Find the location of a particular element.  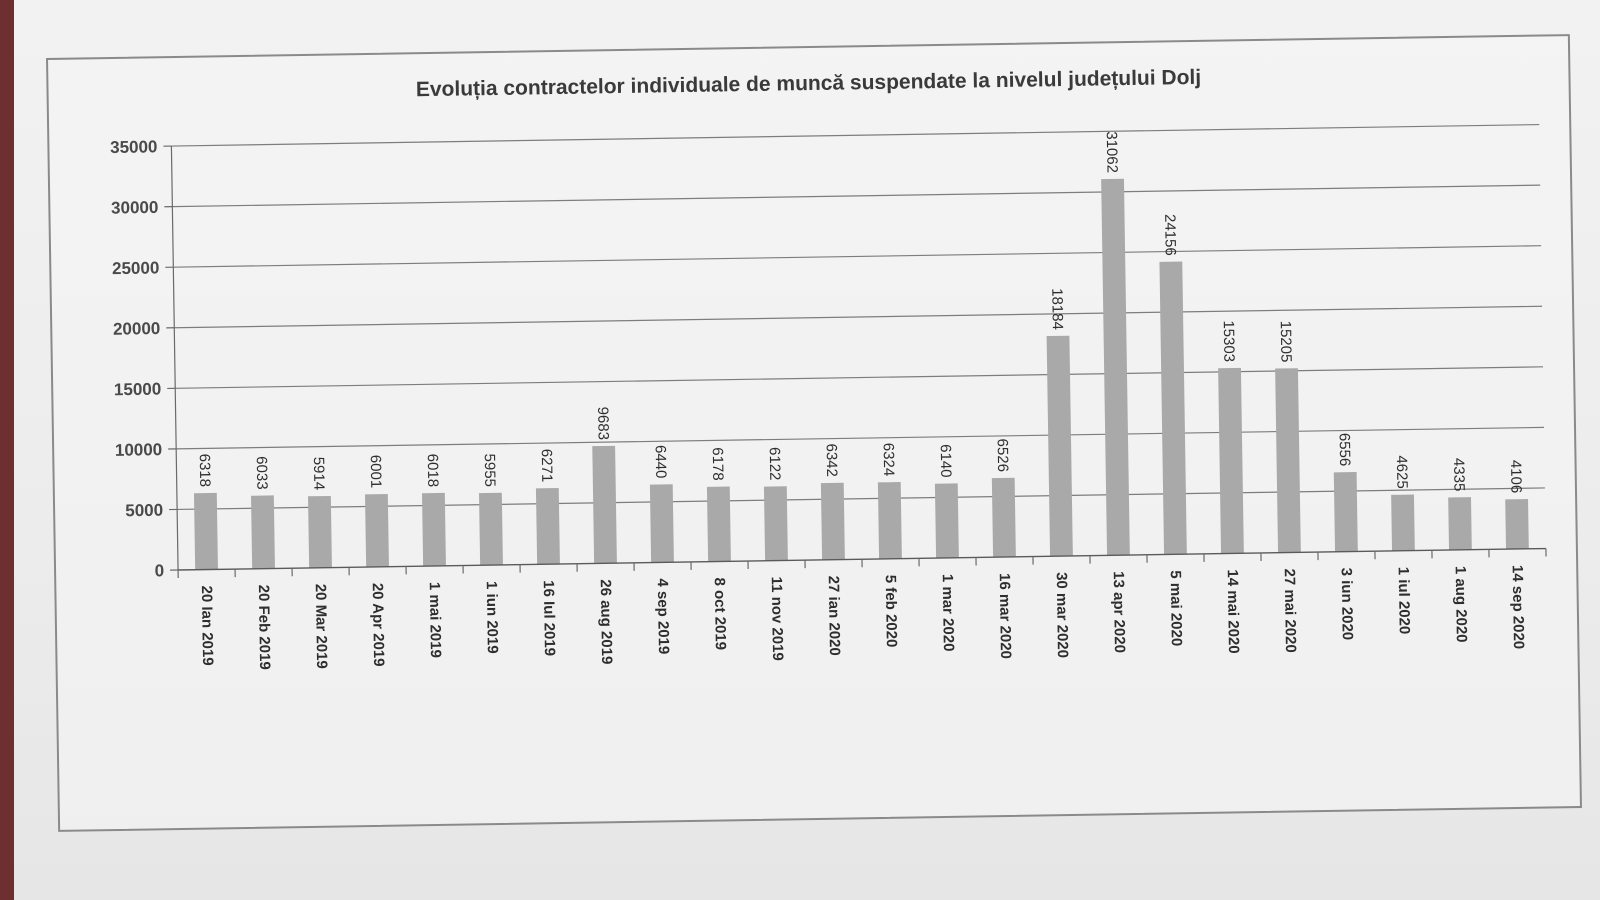

data-label: 6178 is located at coordinates (718, 464).